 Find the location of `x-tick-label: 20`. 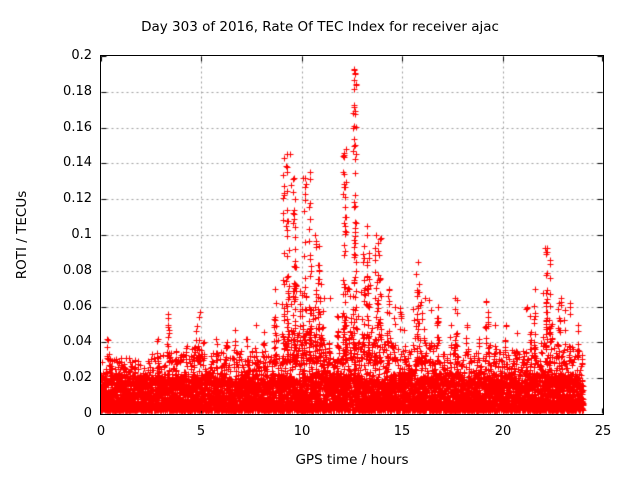

x-tick-label: 20 is located at coordinates (503, 431).